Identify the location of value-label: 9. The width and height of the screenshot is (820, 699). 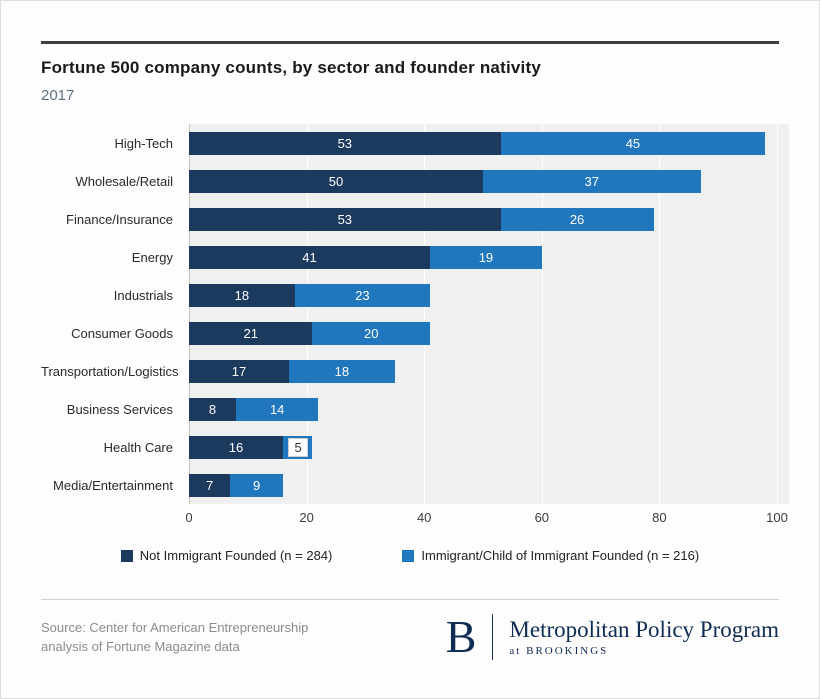
(256, 485).